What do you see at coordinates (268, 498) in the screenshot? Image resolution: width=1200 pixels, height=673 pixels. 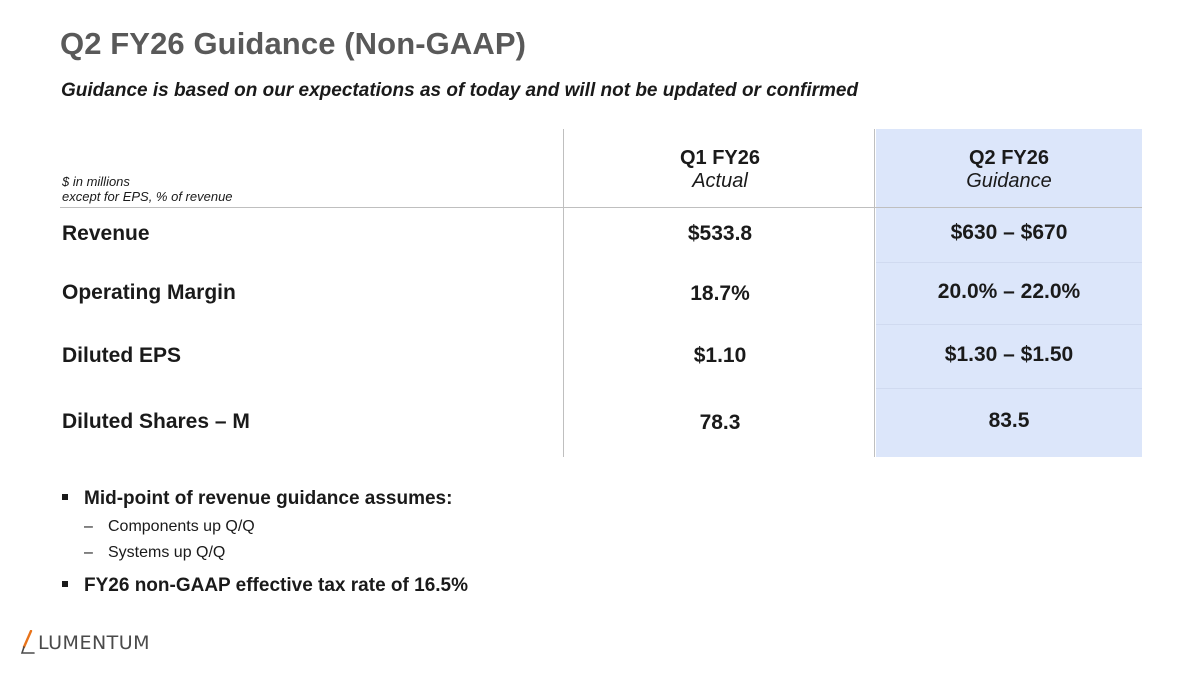 I see `bullet-text: Mid-point of revenue guidance assumes:` at bounding box center [268, 498].